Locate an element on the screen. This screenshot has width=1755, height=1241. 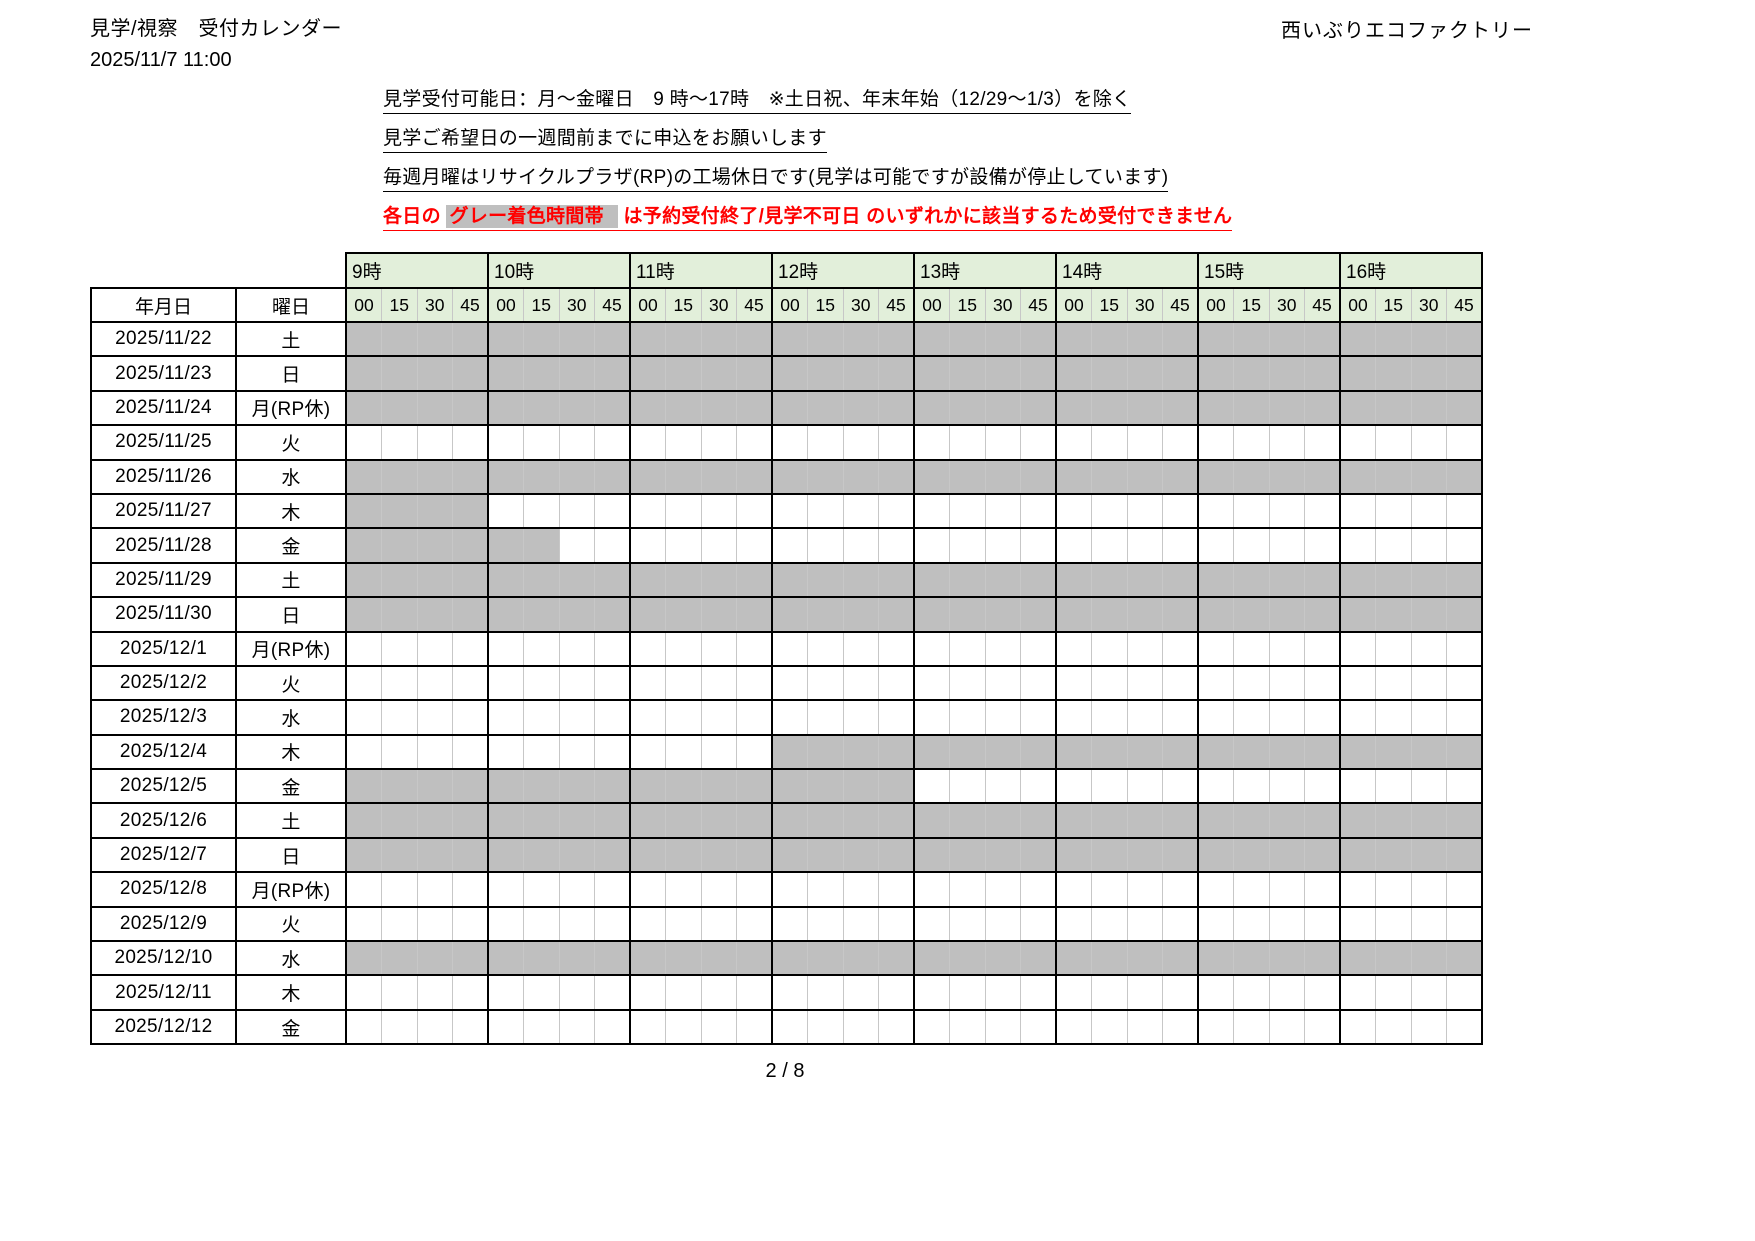
date-cell: 2025/11/24 is located at coordinates (163, 408).